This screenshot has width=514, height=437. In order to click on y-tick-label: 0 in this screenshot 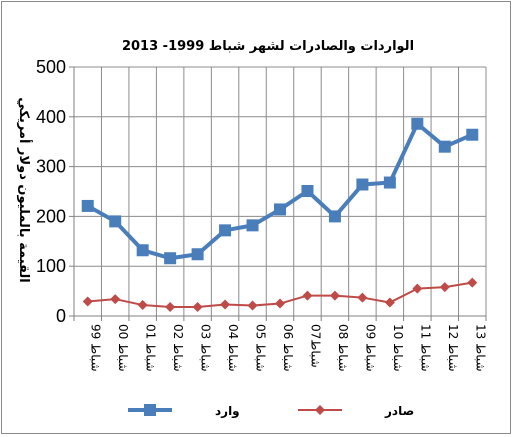, I will do `click(61, 316)`.